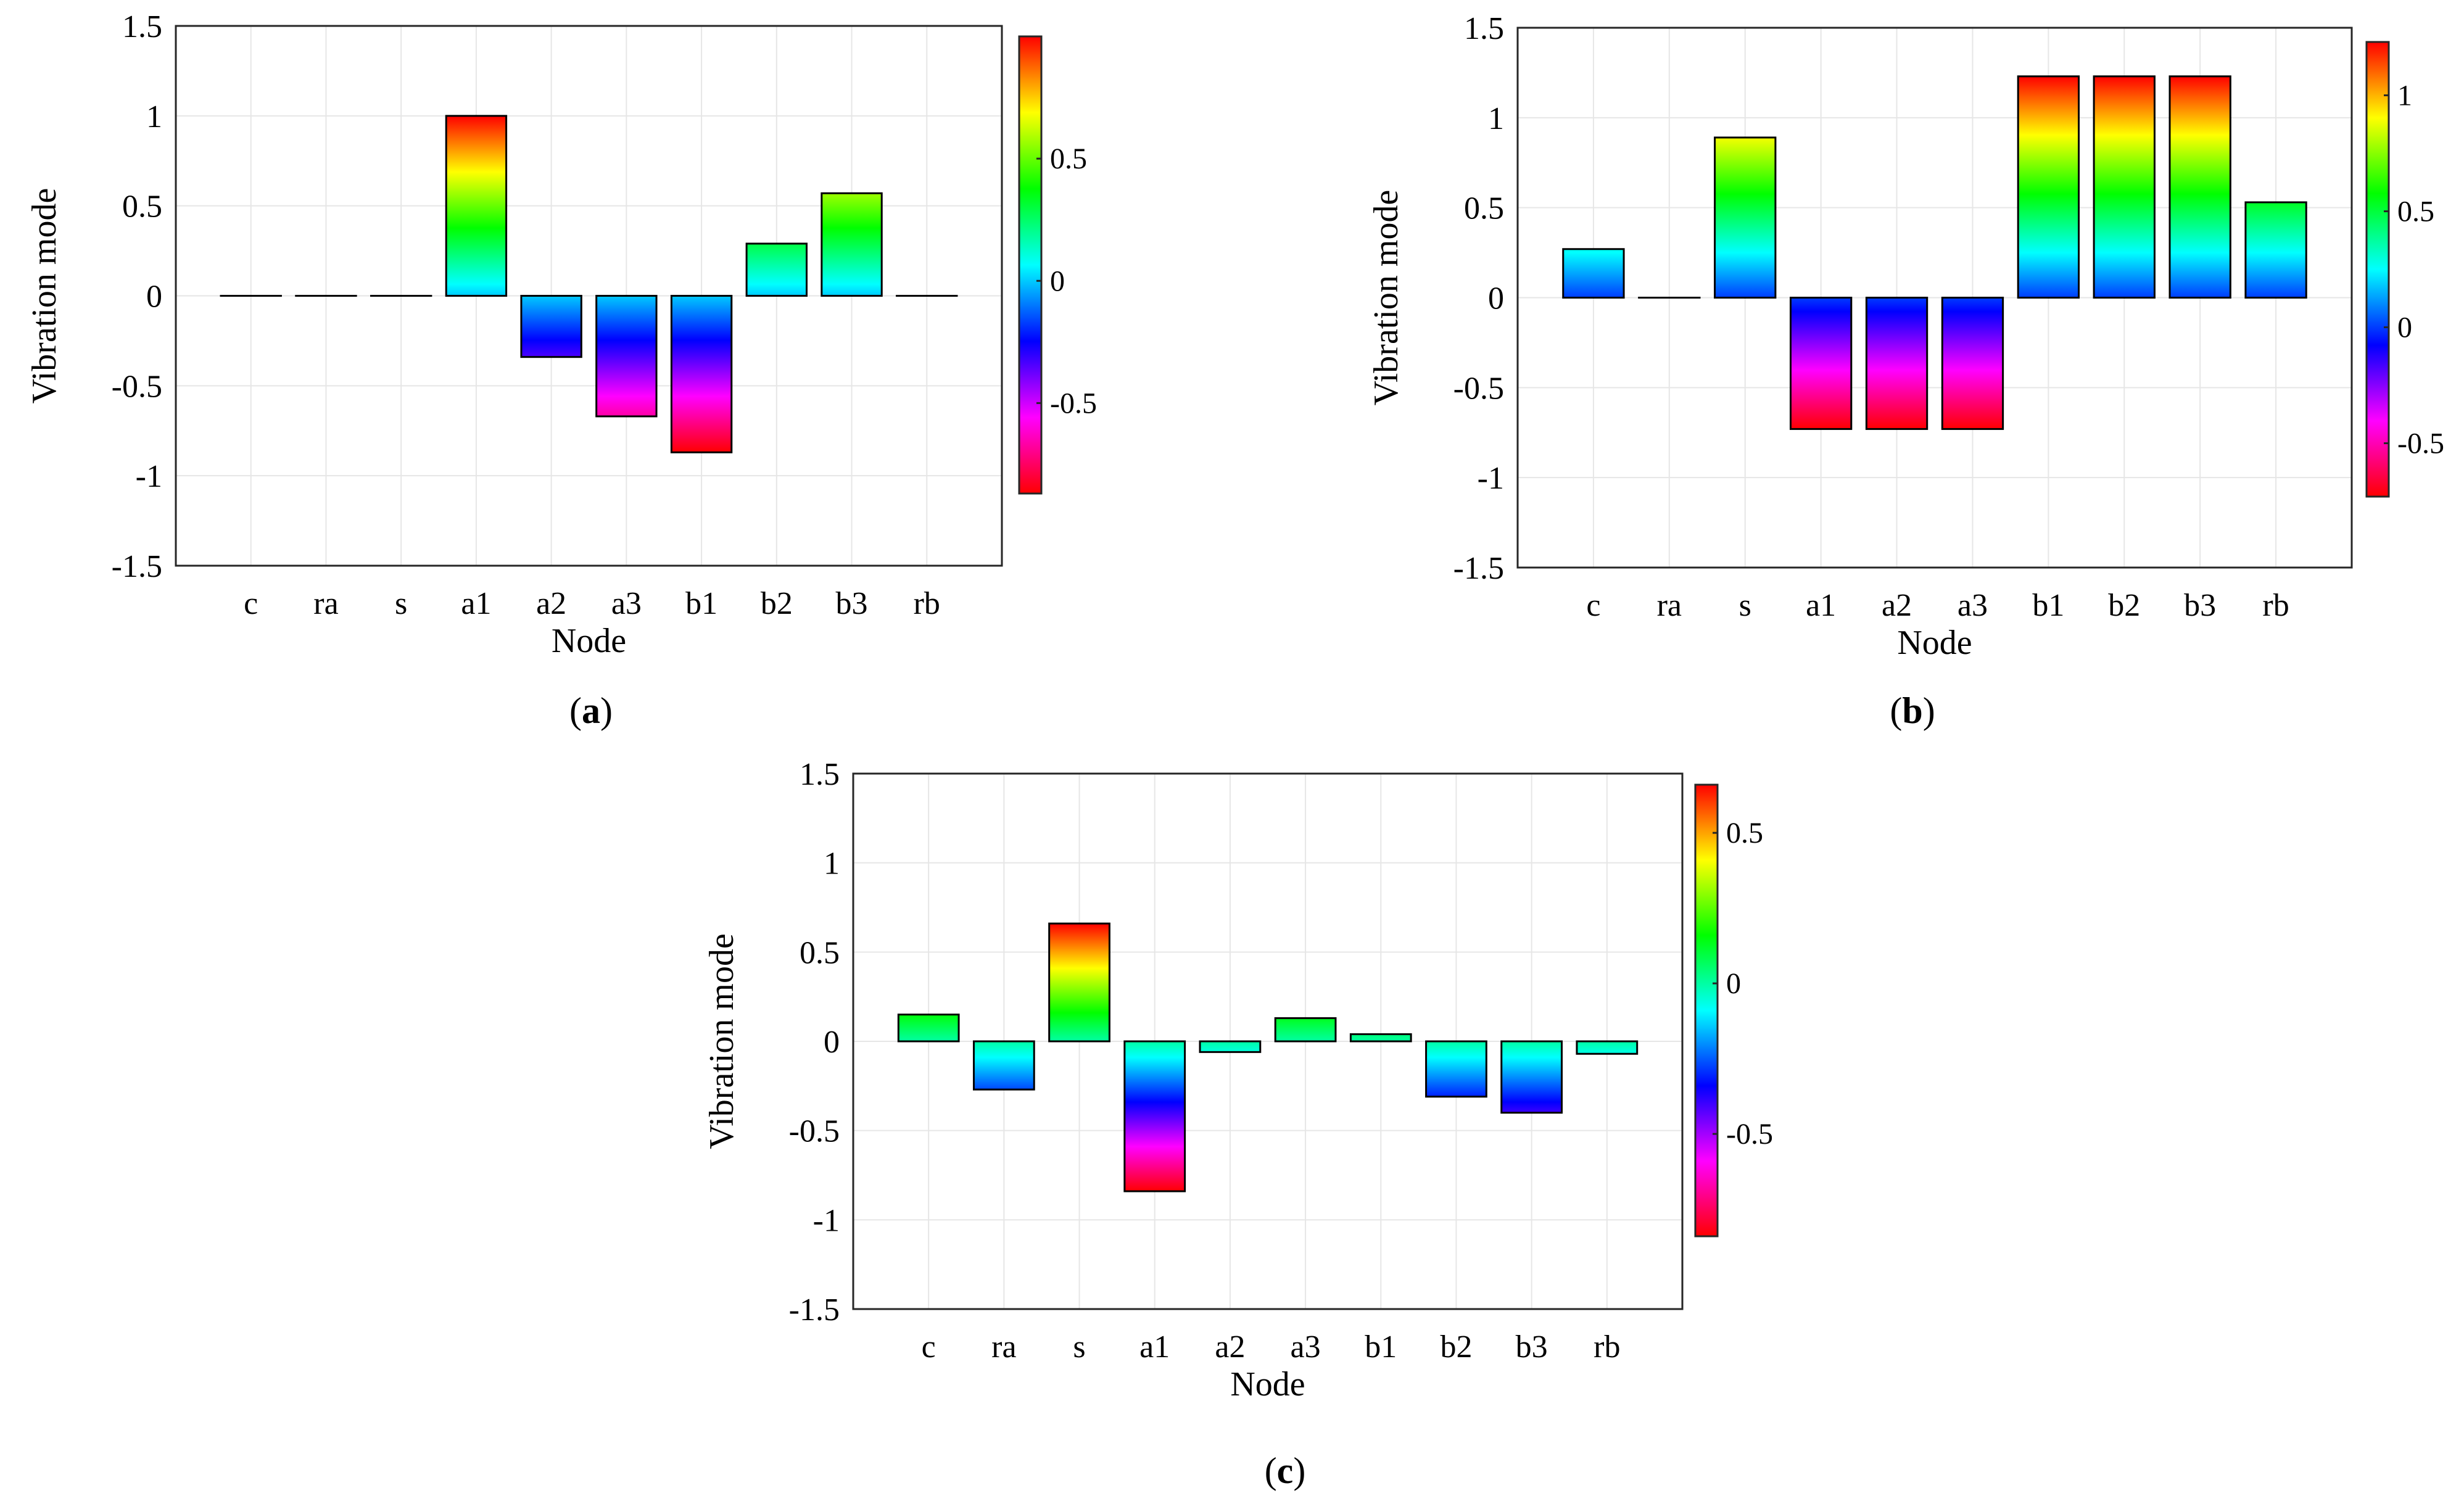 The height and width of the screenshot is (1504, 2464). I want to click on caption-letter: a, so click(591, 711).